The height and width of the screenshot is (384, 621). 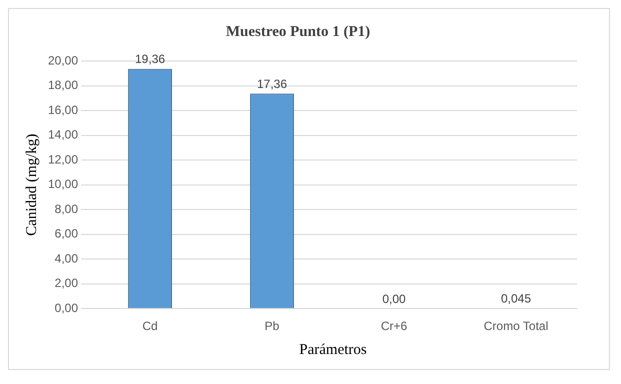 What do you see at coordinates (272, 326) in the screenshot?
I see `x-tick-label: Pb` at bounding box center [272, 326].